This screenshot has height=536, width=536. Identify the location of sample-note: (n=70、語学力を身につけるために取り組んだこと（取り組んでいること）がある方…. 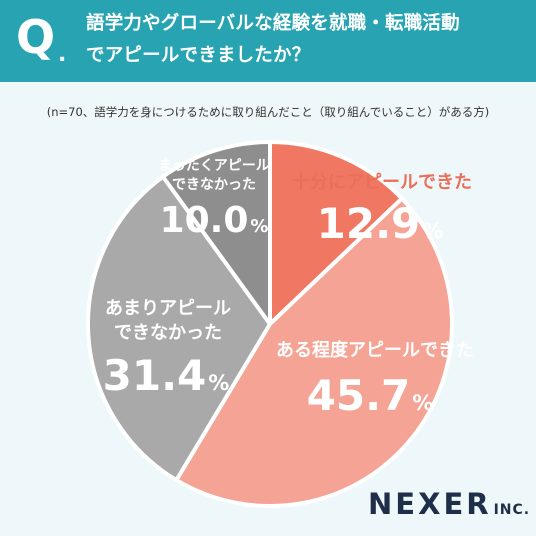
(268, 112).